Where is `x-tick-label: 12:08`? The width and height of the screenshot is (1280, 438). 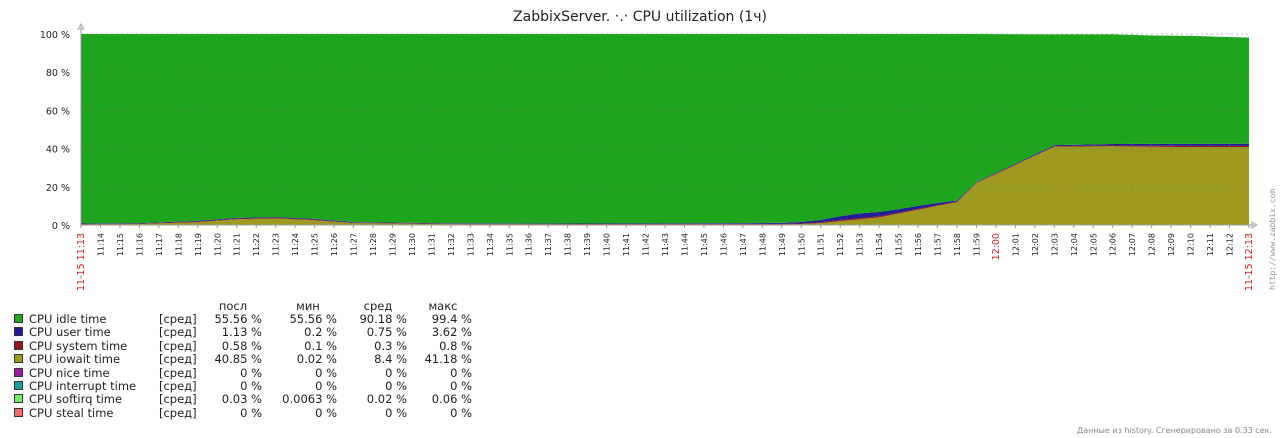
x-tick-label: 12:08 is located at coordinates (1152, 244).